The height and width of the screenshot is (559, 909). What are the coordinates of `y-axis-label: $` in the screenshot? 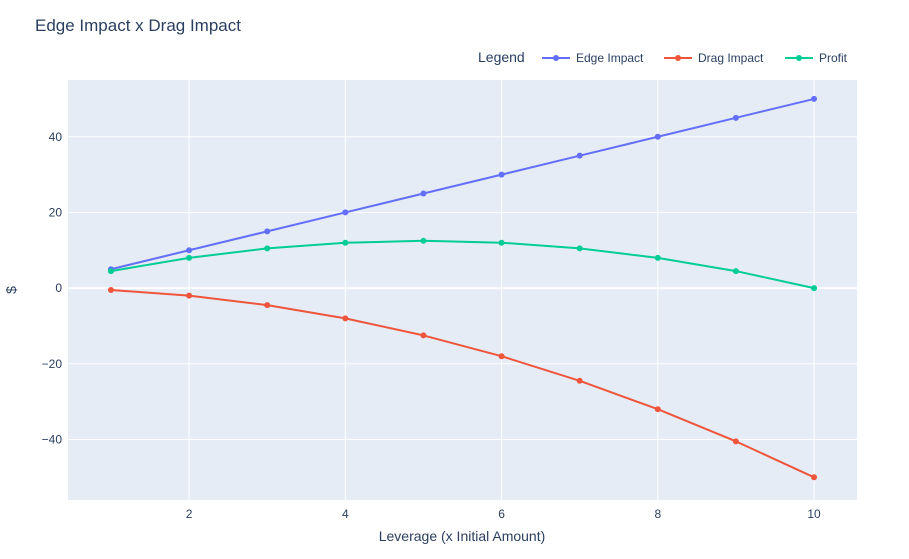 It's located at (11, 290).